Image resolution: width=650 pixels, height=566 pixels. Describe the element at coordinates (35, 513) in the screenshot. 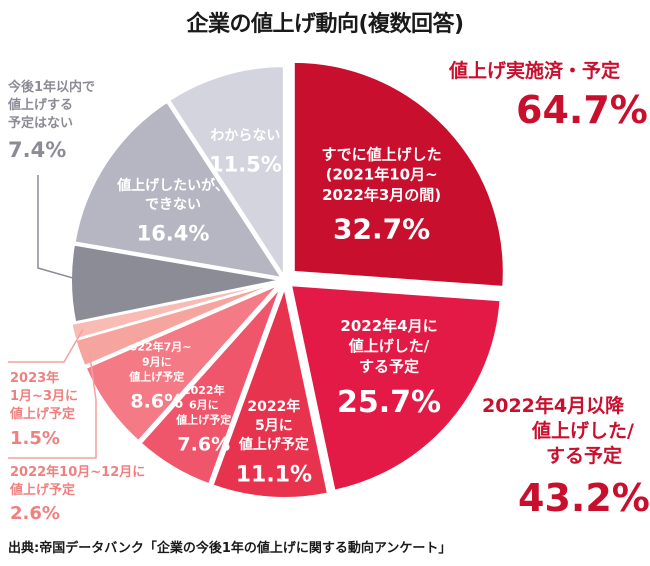

I see `oct-dec-value: 2.6%` at that location.